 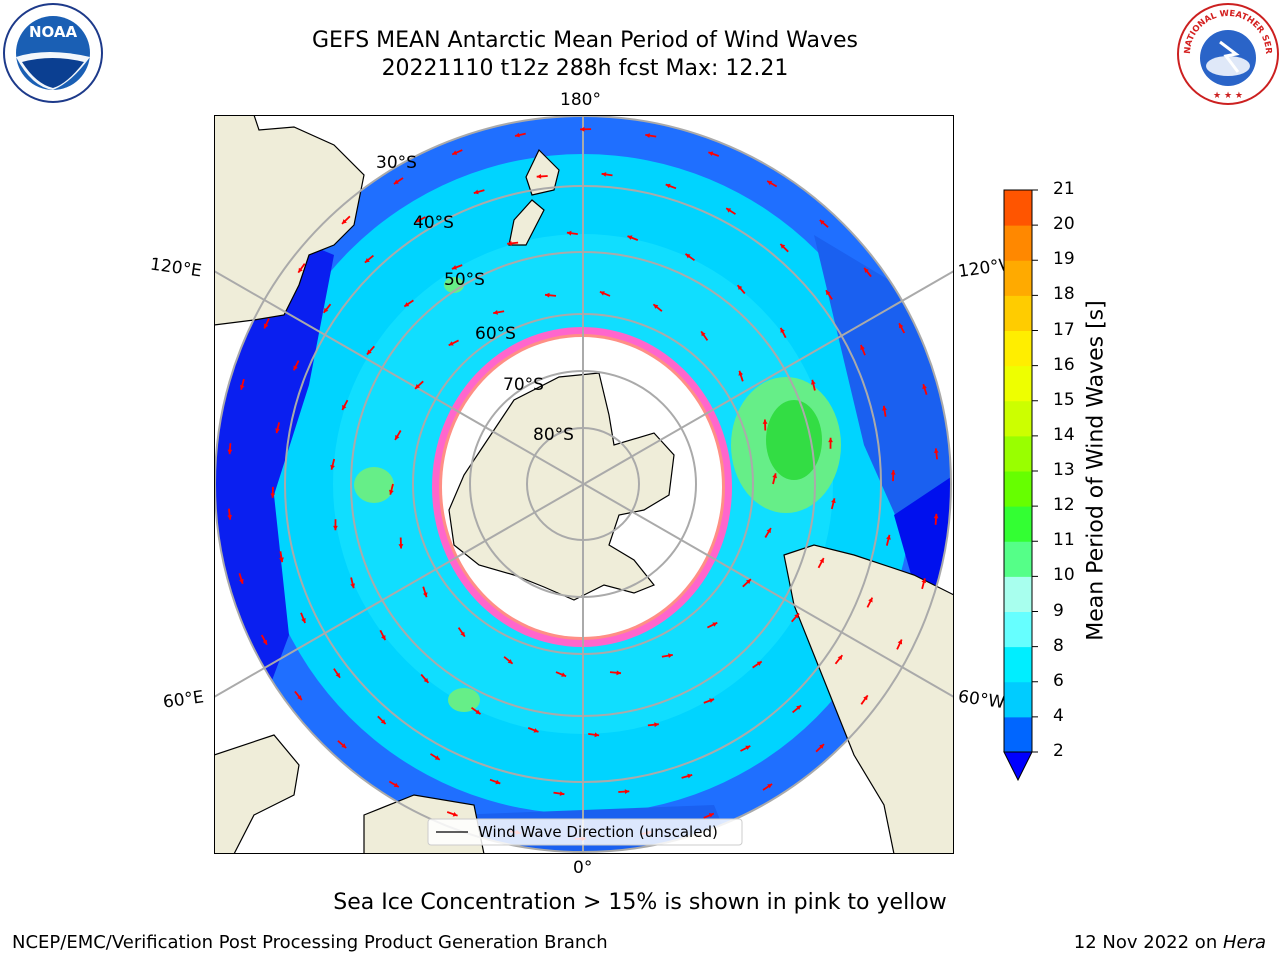 I want to click on colorbar-tick-label: 13, so click(x=1064, y=470).